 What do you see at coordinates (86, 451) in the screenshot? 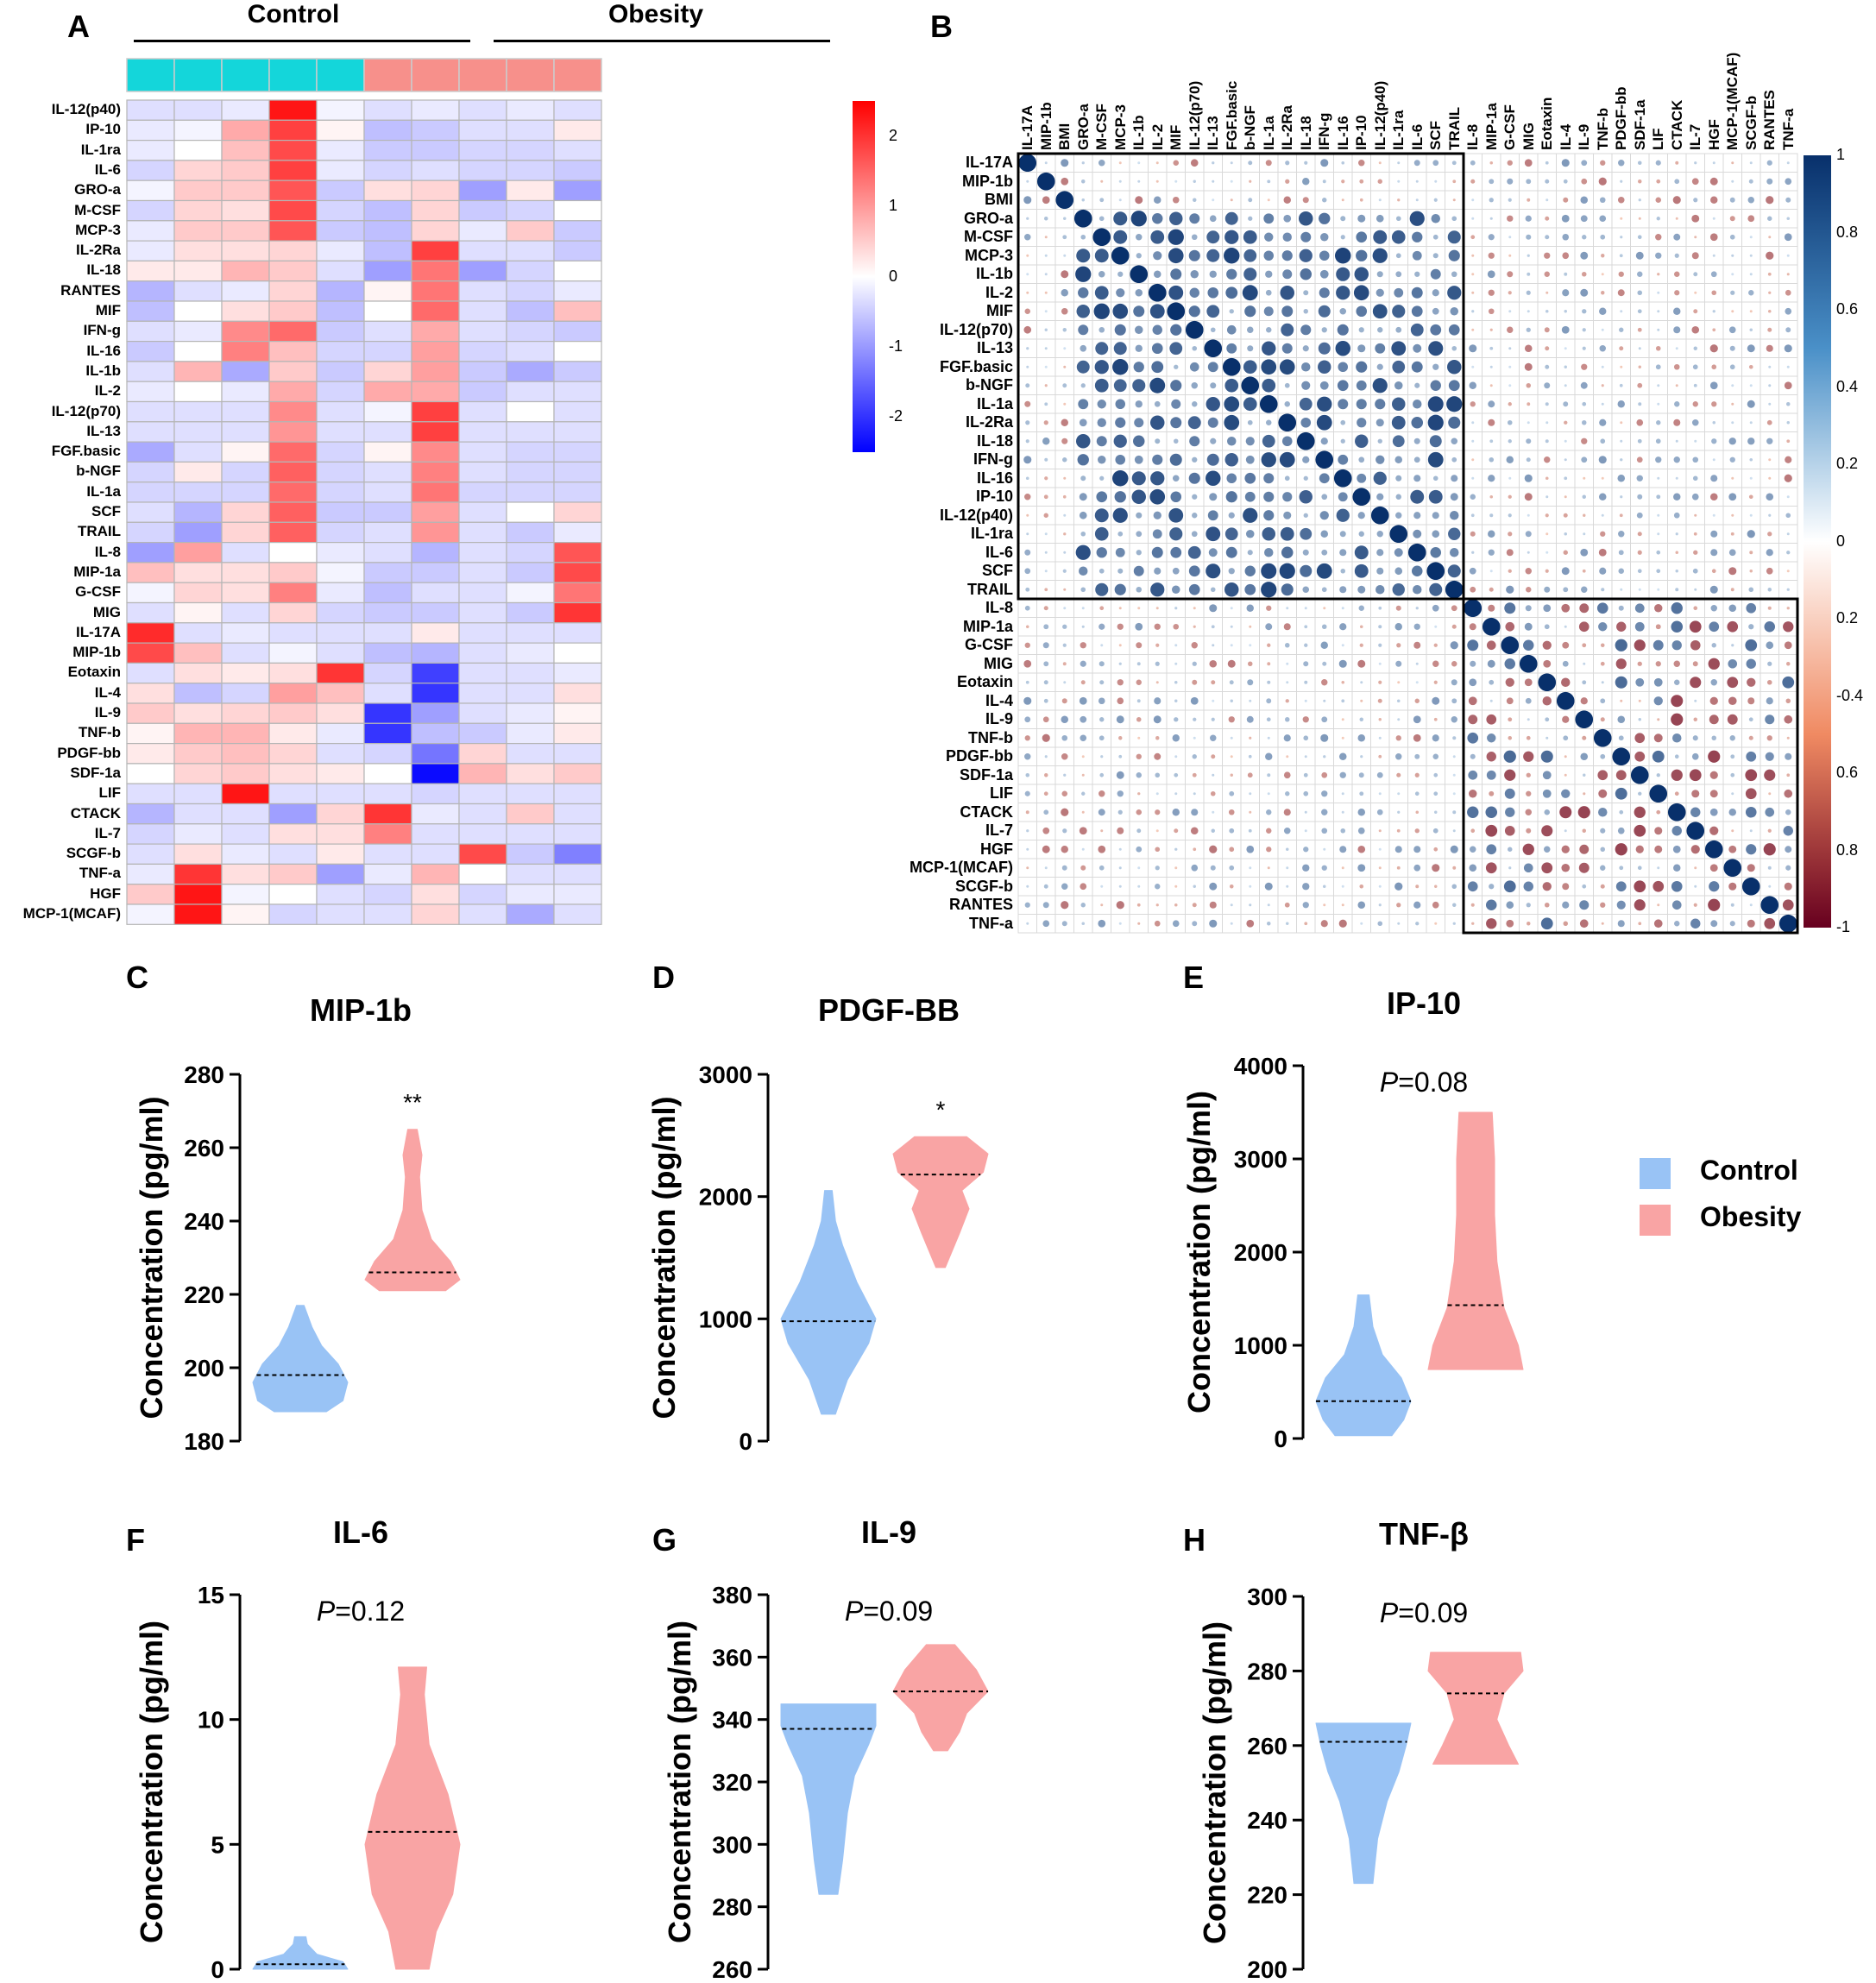
I see `heatmap-row-label: FGF.basic` at bounding box center [86, 451].